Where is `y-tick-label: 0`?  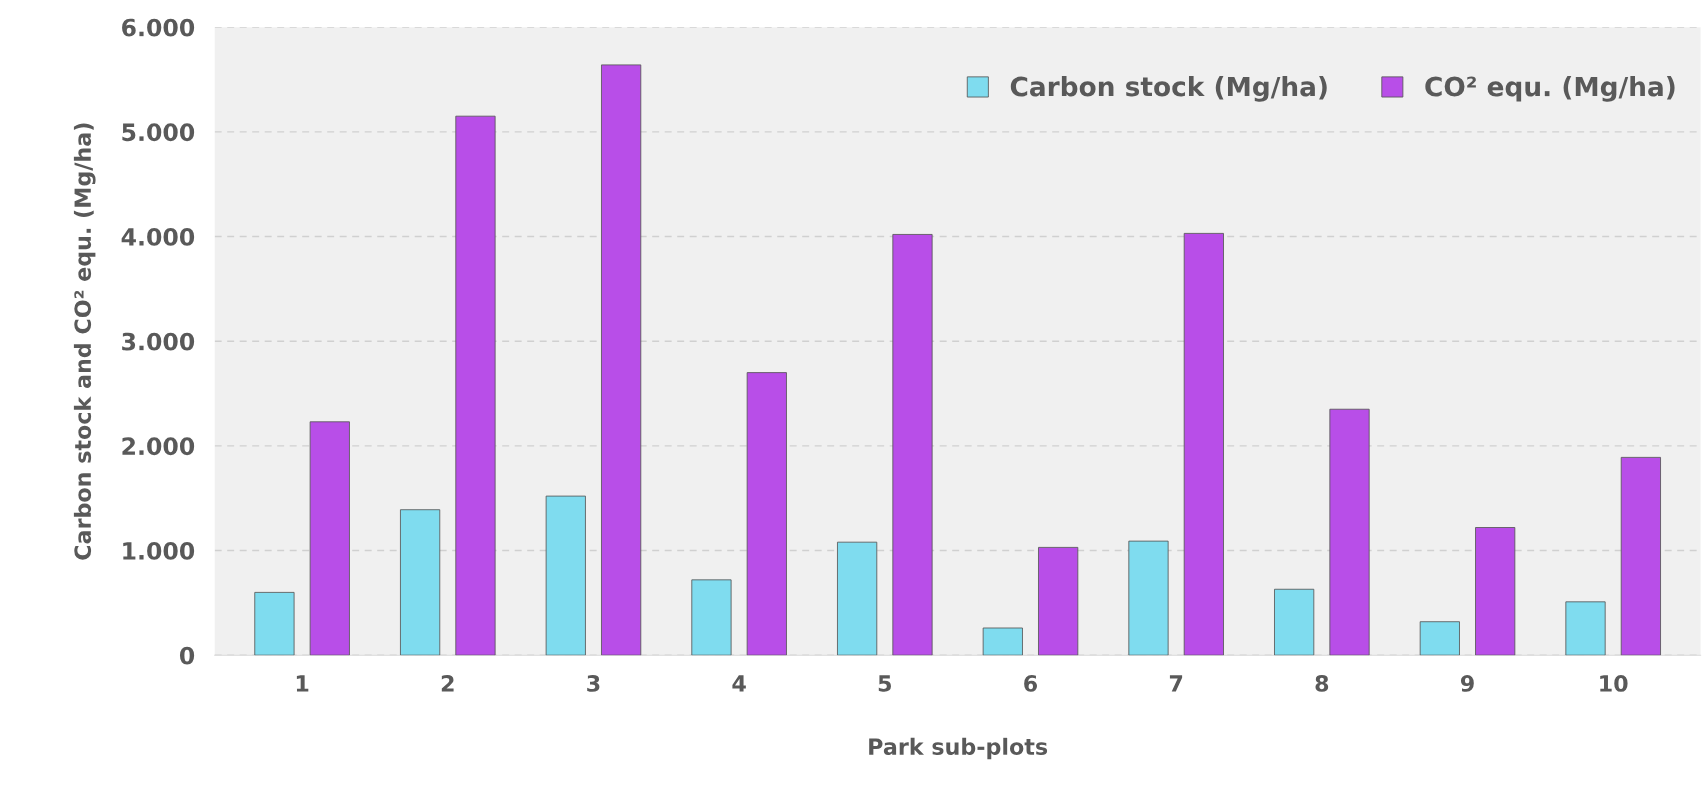
y-tick-label: 0 is located at coordinates (187, 655).